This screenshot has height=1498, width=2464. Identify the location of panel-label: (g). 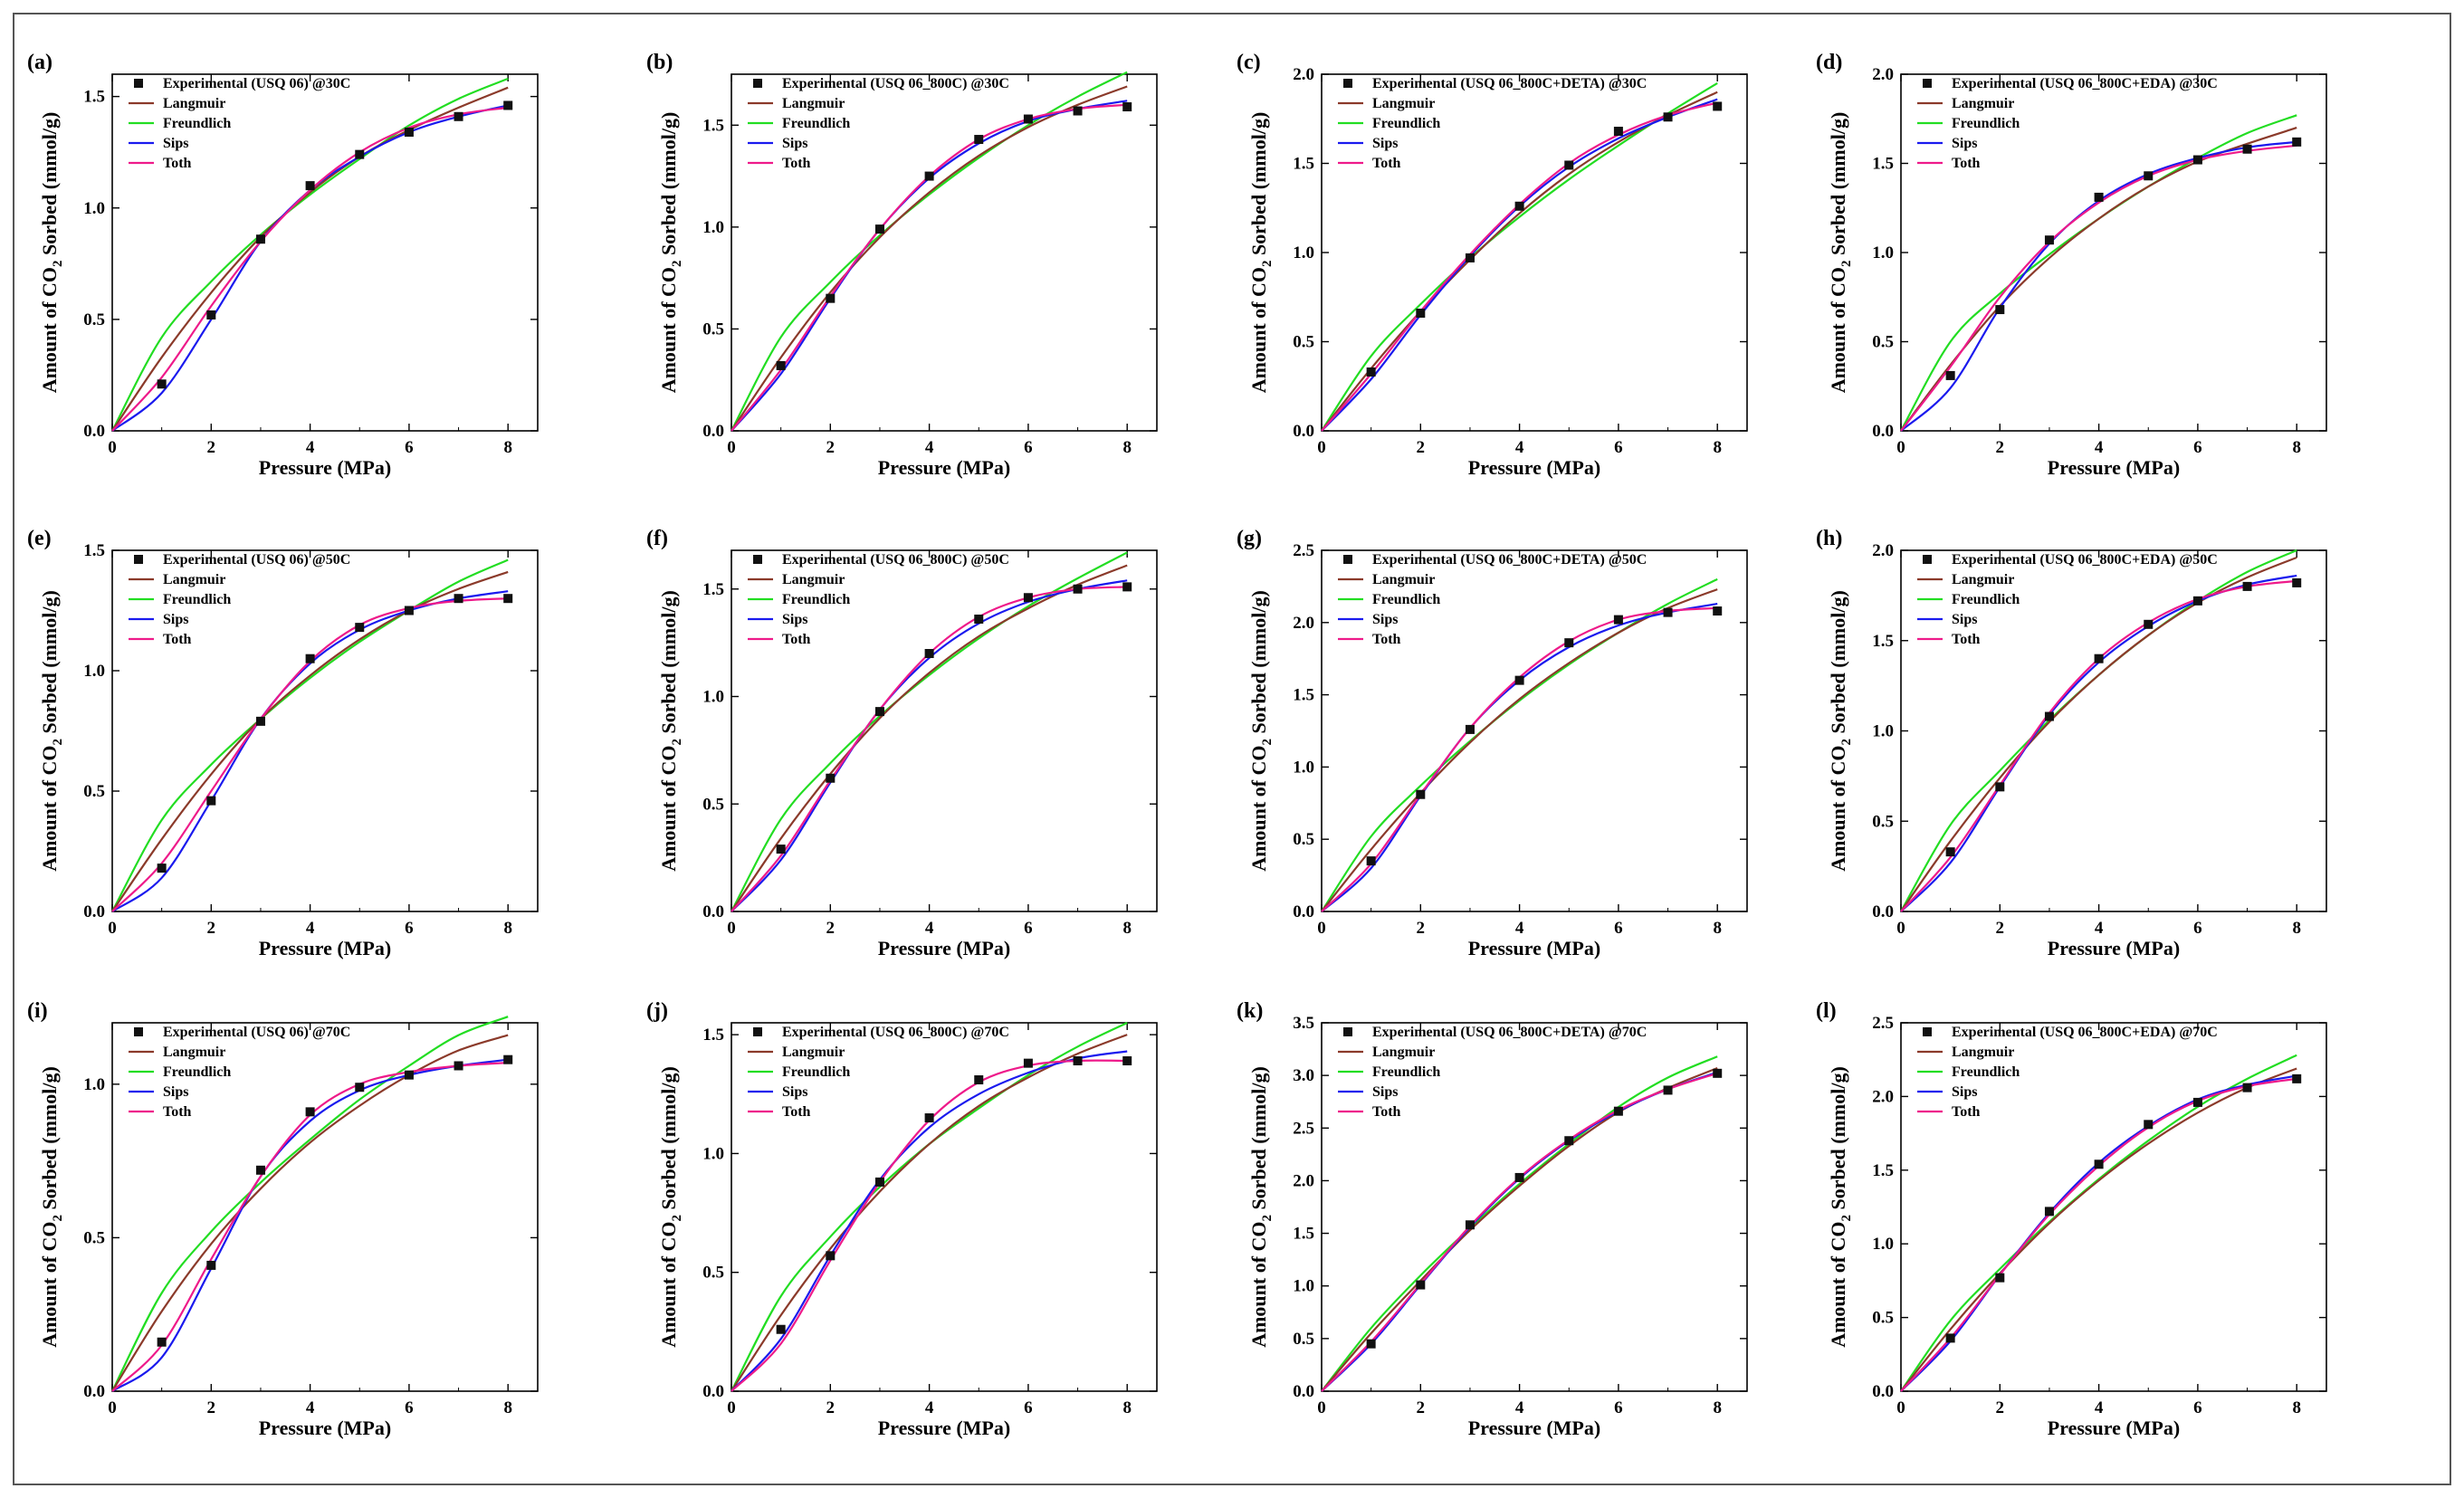
(1249, 538).